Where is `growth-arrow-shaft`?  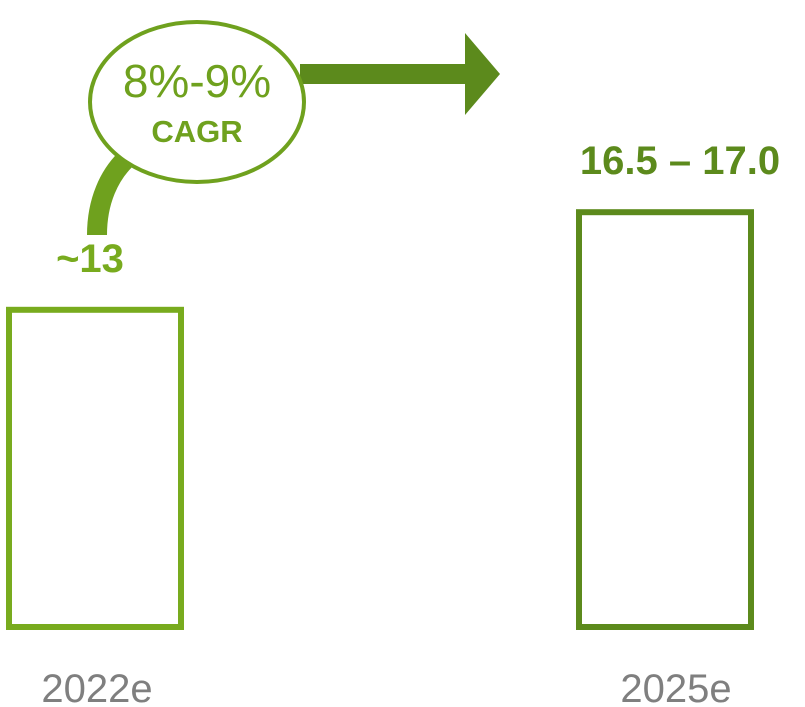 growth-arrow-shaft is located at coordinates (386, 74).